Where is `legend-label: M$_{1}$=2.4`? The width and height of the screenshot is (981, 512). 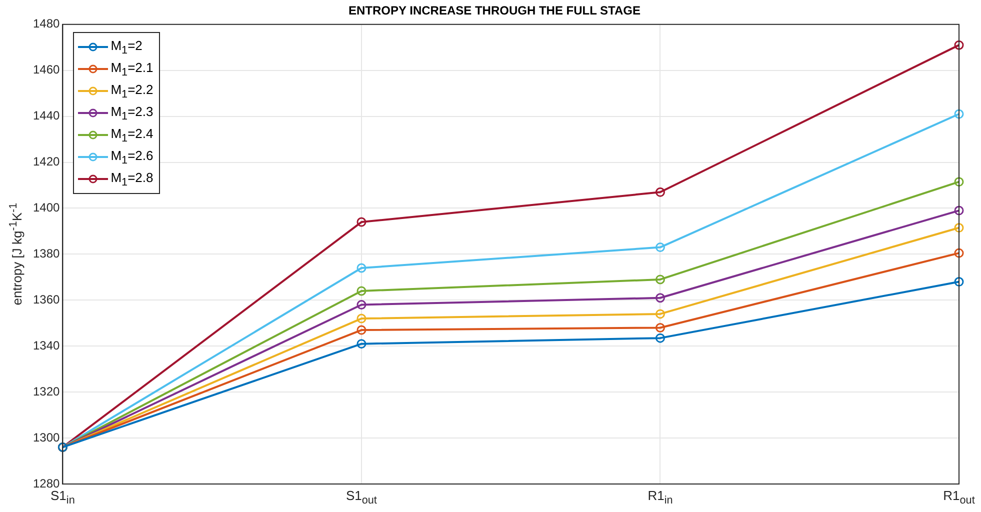 legend-label: M$_{1}$=2.4 is located at coordinates (132, 135).